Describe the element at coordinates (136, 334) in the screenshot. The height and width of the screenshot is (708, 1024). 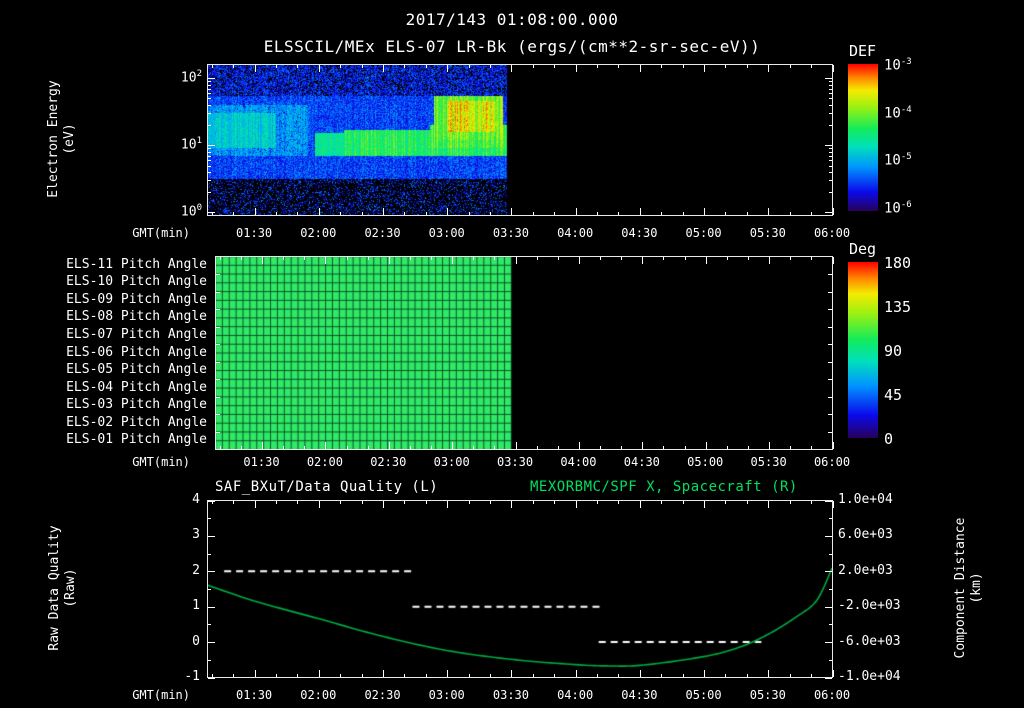
I see `pitch-row-label: ELS-07 Pitch Angle` at that location.